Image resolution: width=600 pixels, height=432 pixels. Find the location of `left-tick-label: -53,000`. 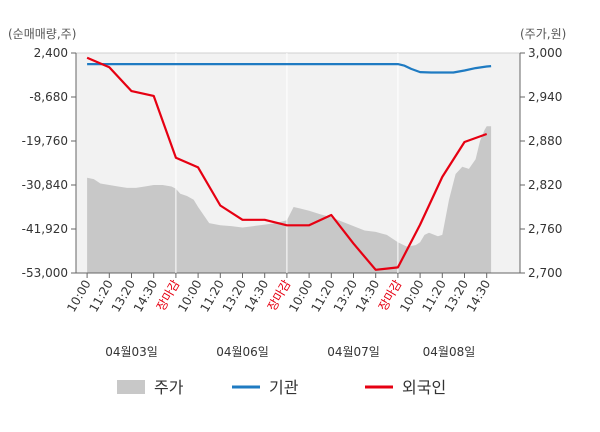

left-tick-label: -53,000 is located at coordinates (45, 273).